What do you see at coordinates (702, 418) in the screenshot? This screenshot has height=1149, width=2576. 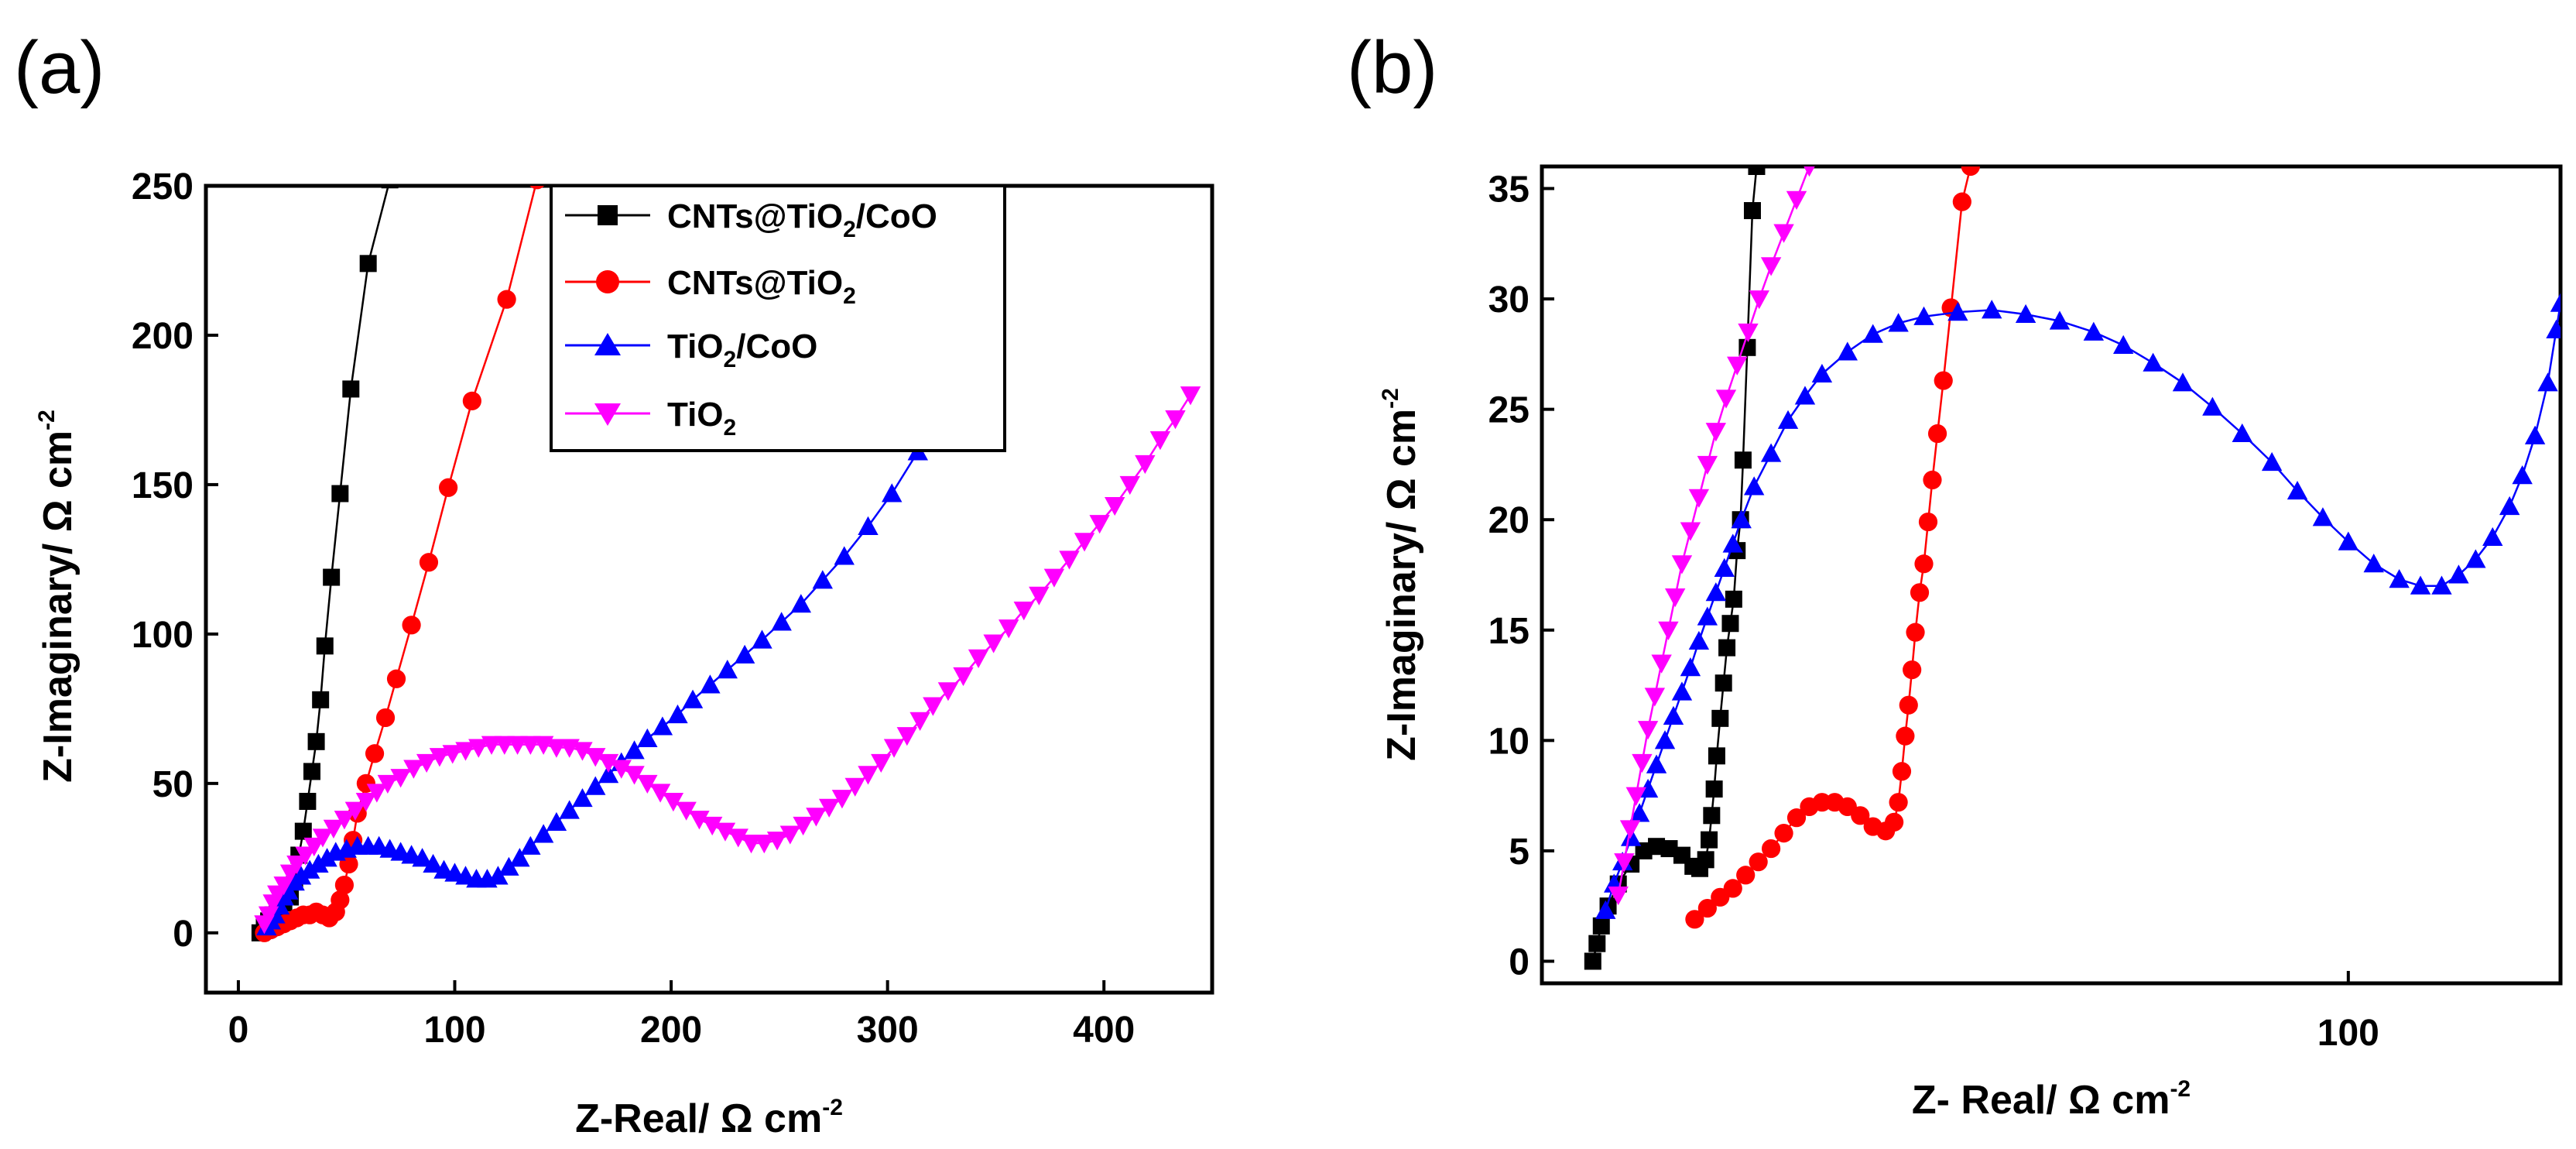 I see `legend-label-tio2: TiO2` at bounding box center [702, 418].